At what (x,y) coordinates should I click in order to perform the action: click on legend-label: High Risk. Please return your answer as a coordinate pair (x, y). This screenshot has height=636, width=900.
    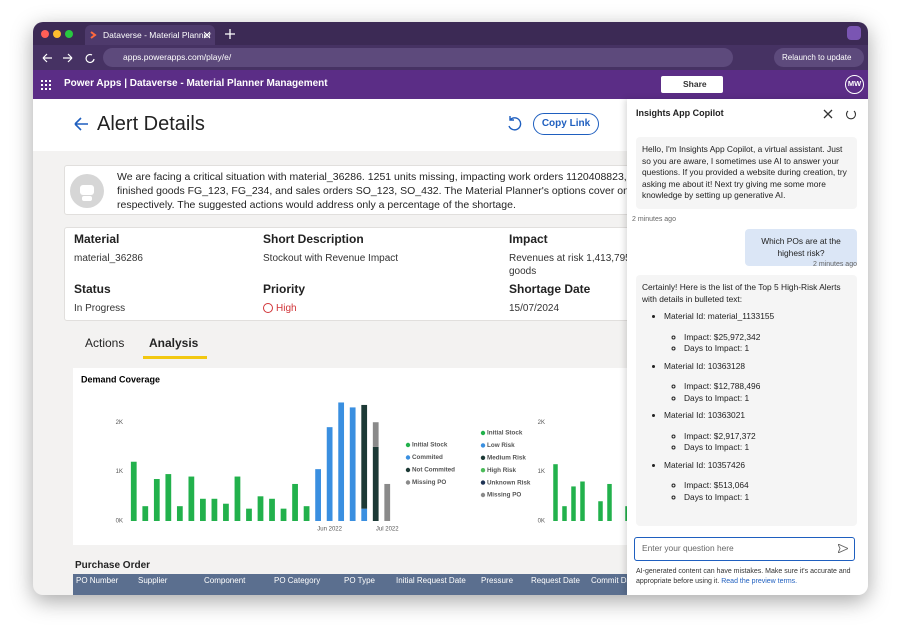
    Looking at the image, I should click on (502, 470).